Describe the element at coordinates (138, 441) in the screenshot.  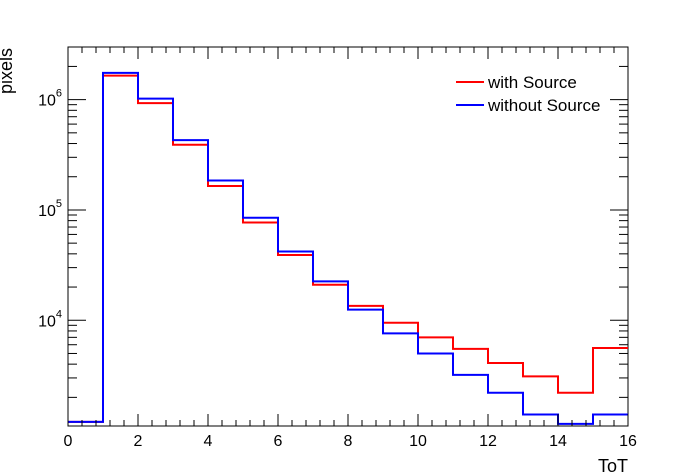
I see `x-tick-label: 2` at that location.